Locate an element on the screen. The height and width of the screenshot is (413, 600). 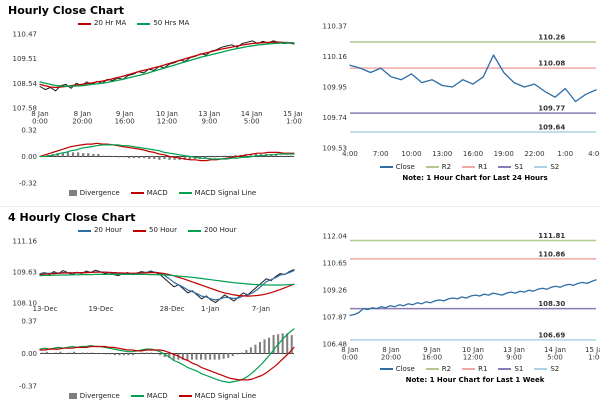
close-line-swatch is located at coordinates (386, 369).